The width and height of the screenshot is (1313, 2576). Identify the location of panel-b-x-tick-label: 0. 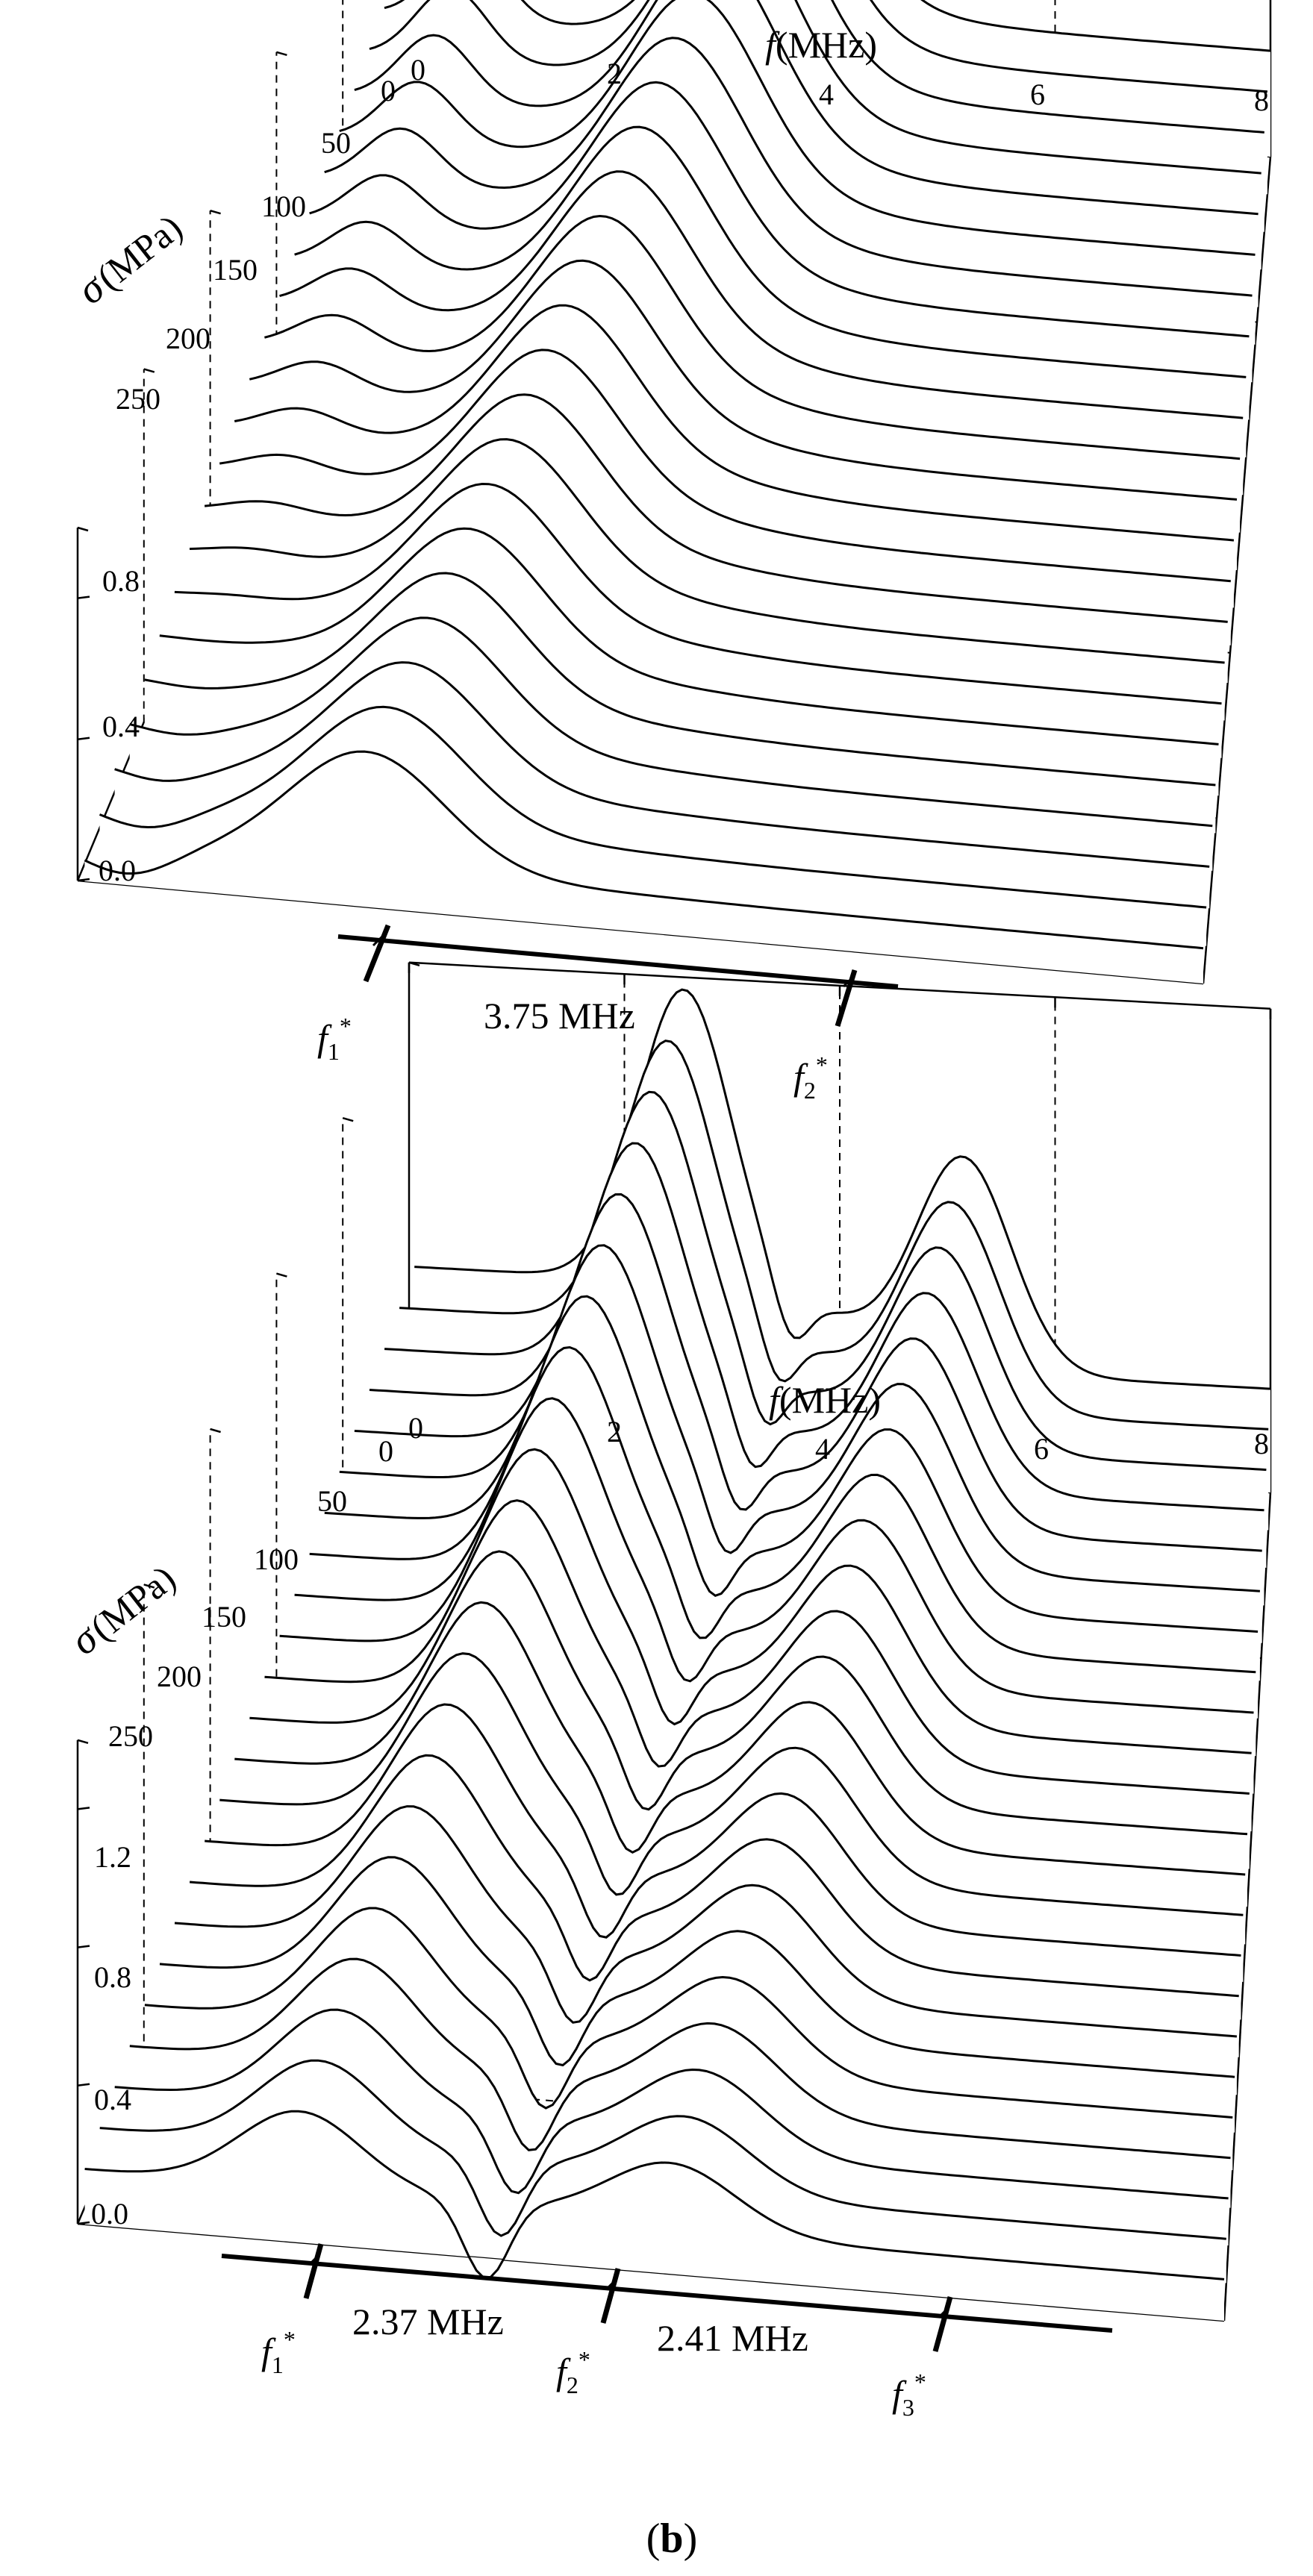
(415, 1428).